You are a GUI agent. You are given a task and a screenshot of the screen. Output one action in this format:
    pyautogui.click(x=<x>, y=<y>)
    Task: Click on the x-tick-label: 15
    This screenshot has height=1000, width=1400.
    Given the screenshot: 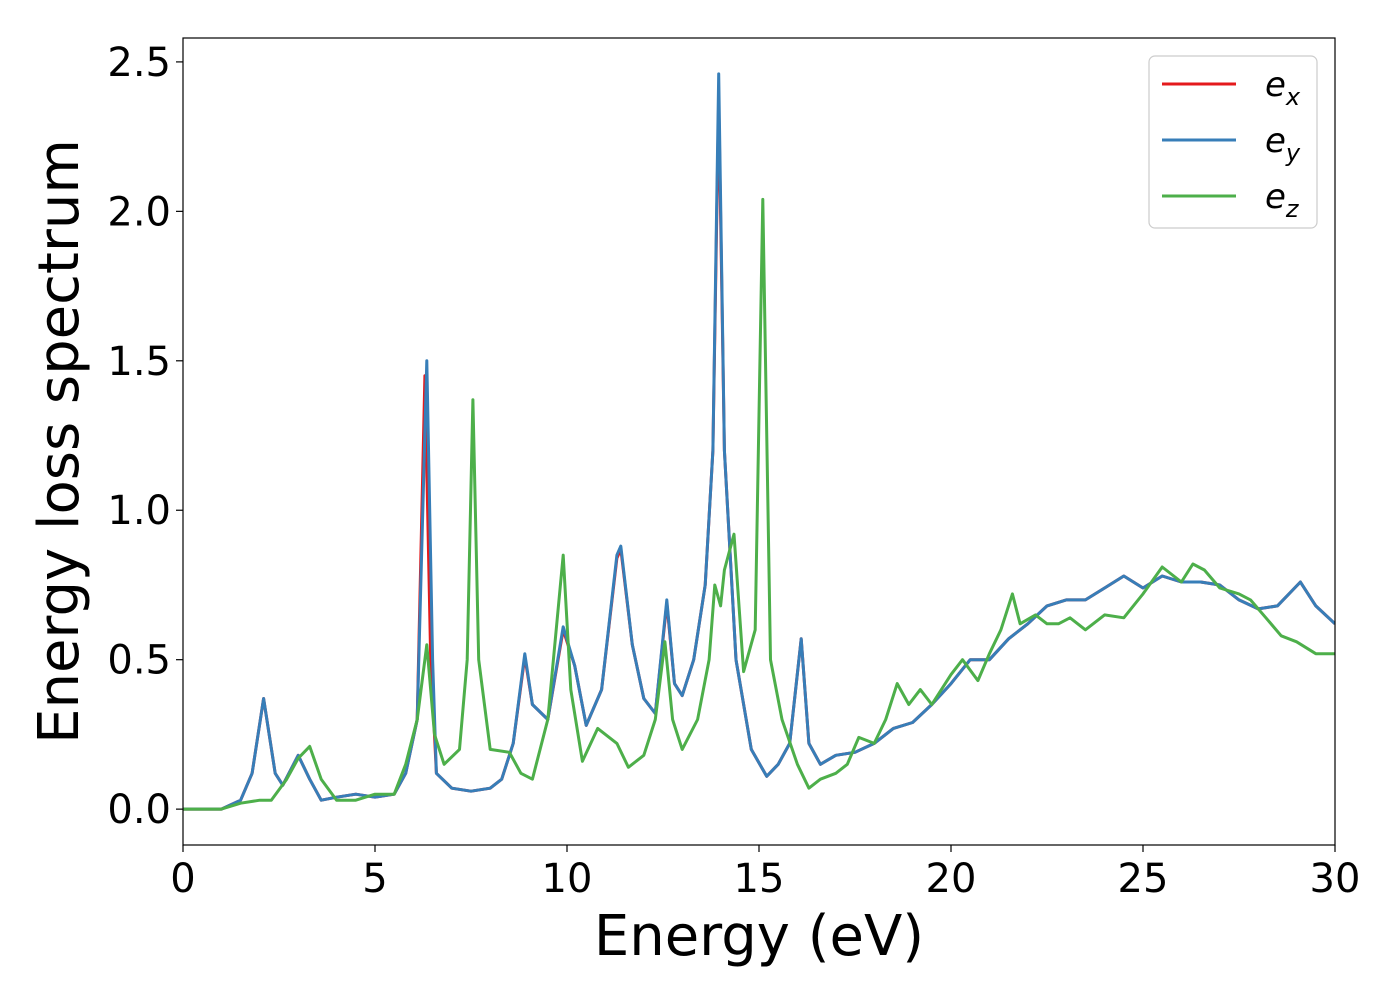 What is the action you would take?
    pyautogui.click(x=759, y=879)
    